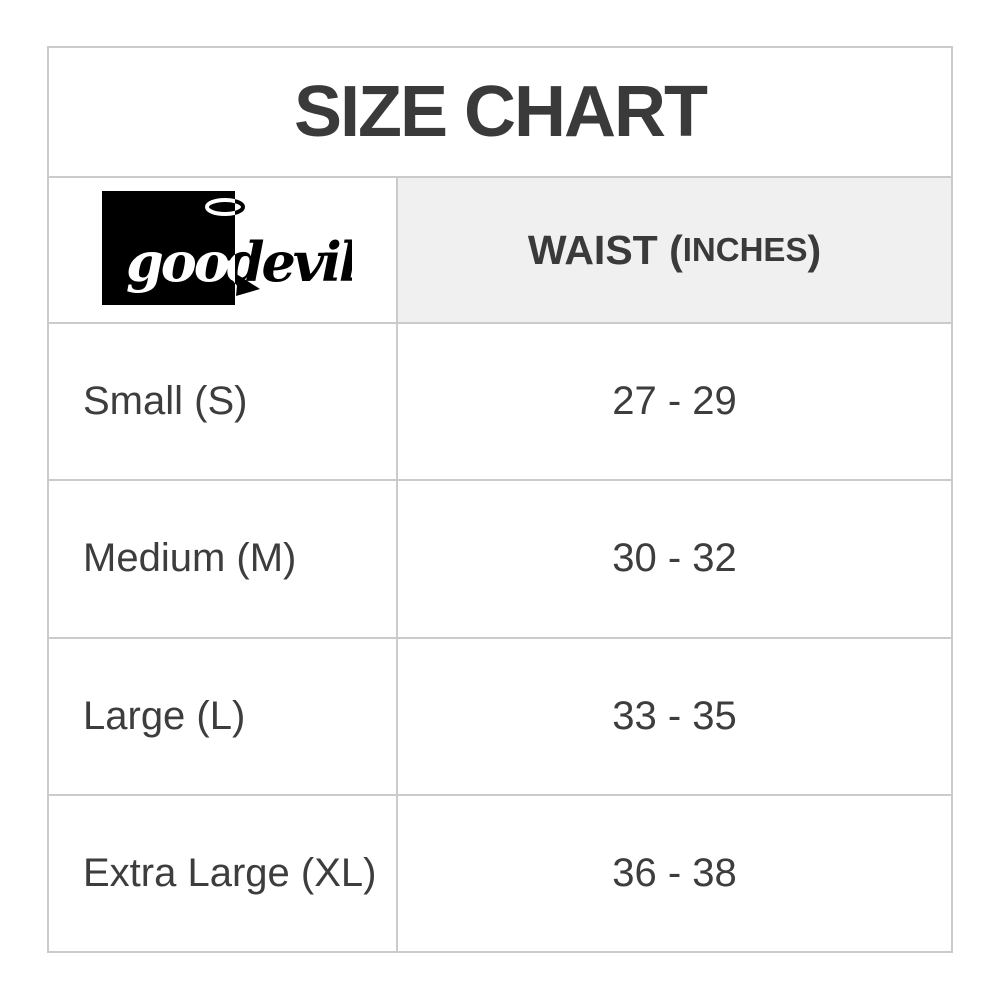 The height and width of the screenshot is (1000, 1000). I want to click on devil-tail-arrowhead, so click(248, 285).